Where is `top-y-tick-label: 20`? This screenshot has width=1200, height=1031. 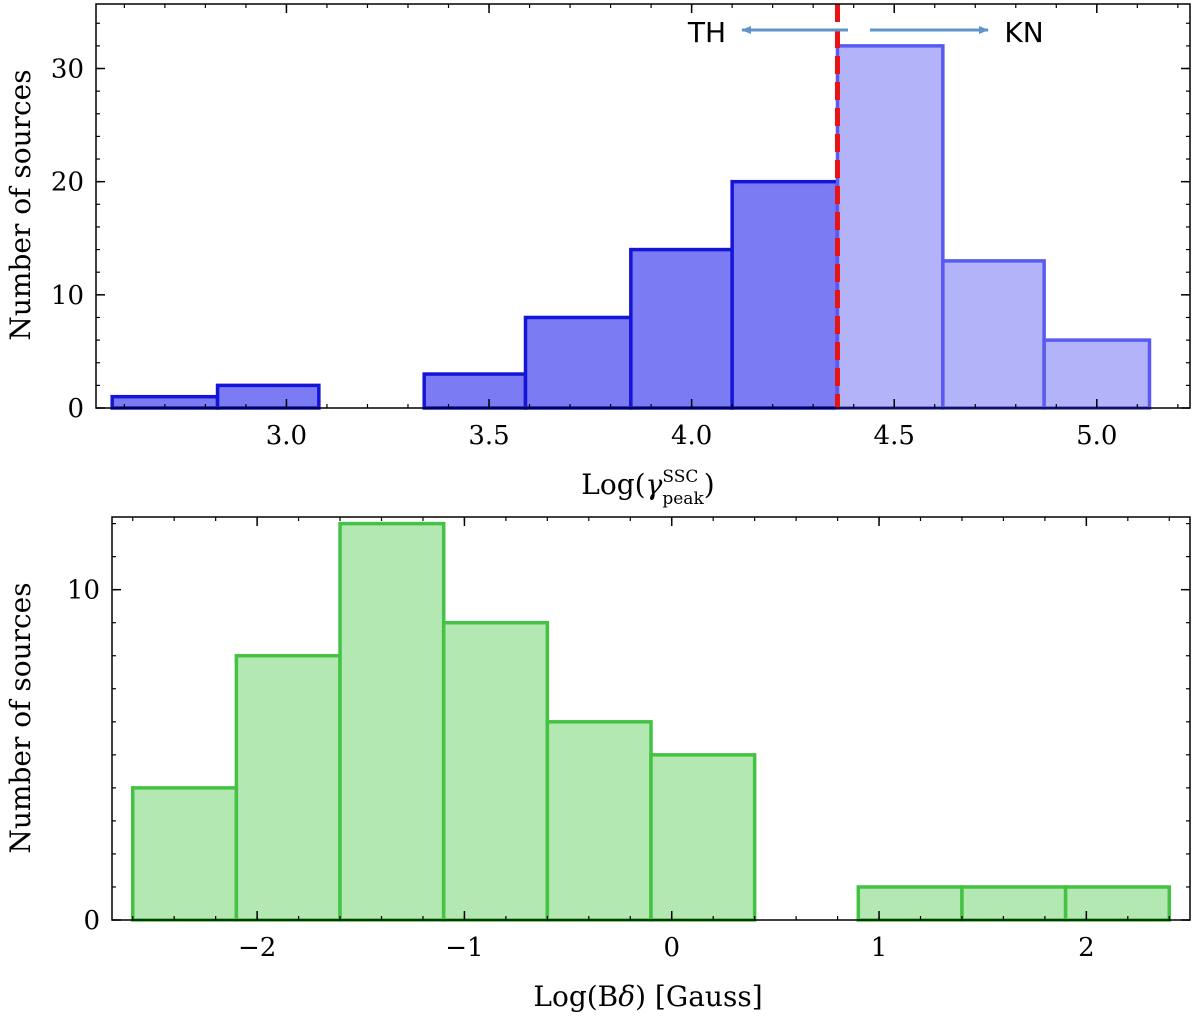 top-y-tick-label: 20 is located at coordinates (67, 183).